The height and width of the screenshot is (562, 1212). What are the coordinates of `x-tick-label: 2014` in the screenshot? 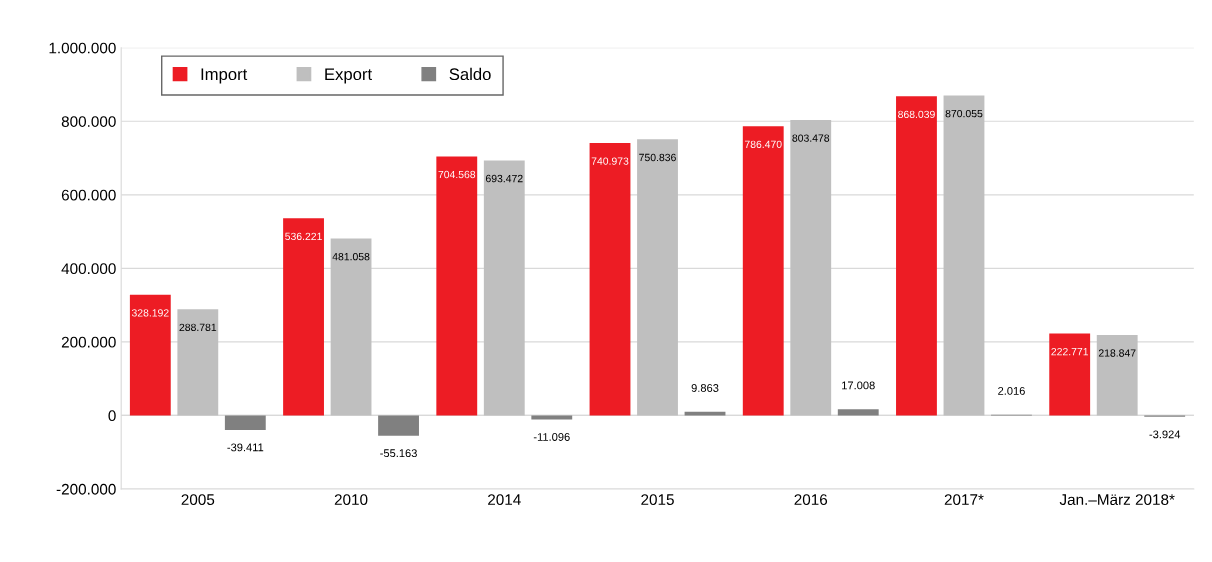 It's located at (504, 500).